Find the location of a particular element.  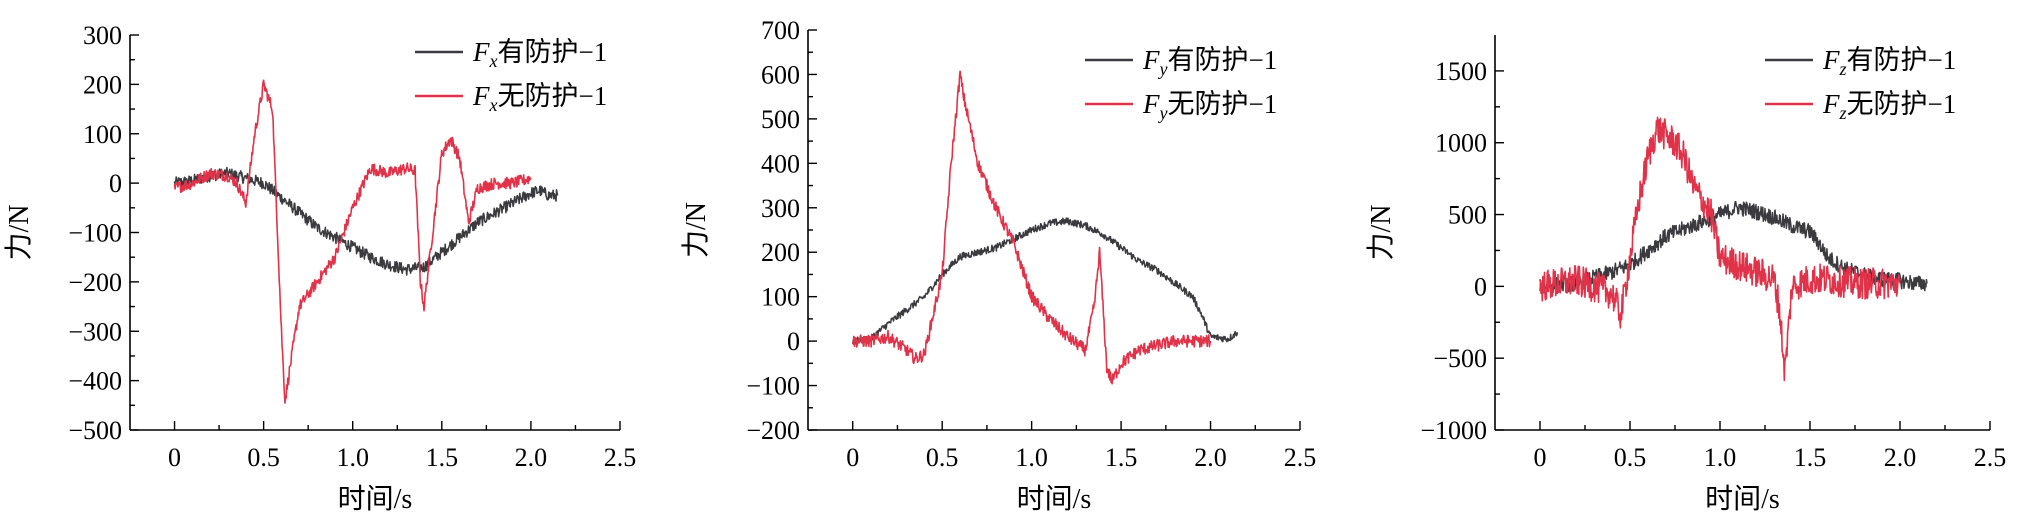

y-tick-label: 700 is located at coordinates (780, 30).